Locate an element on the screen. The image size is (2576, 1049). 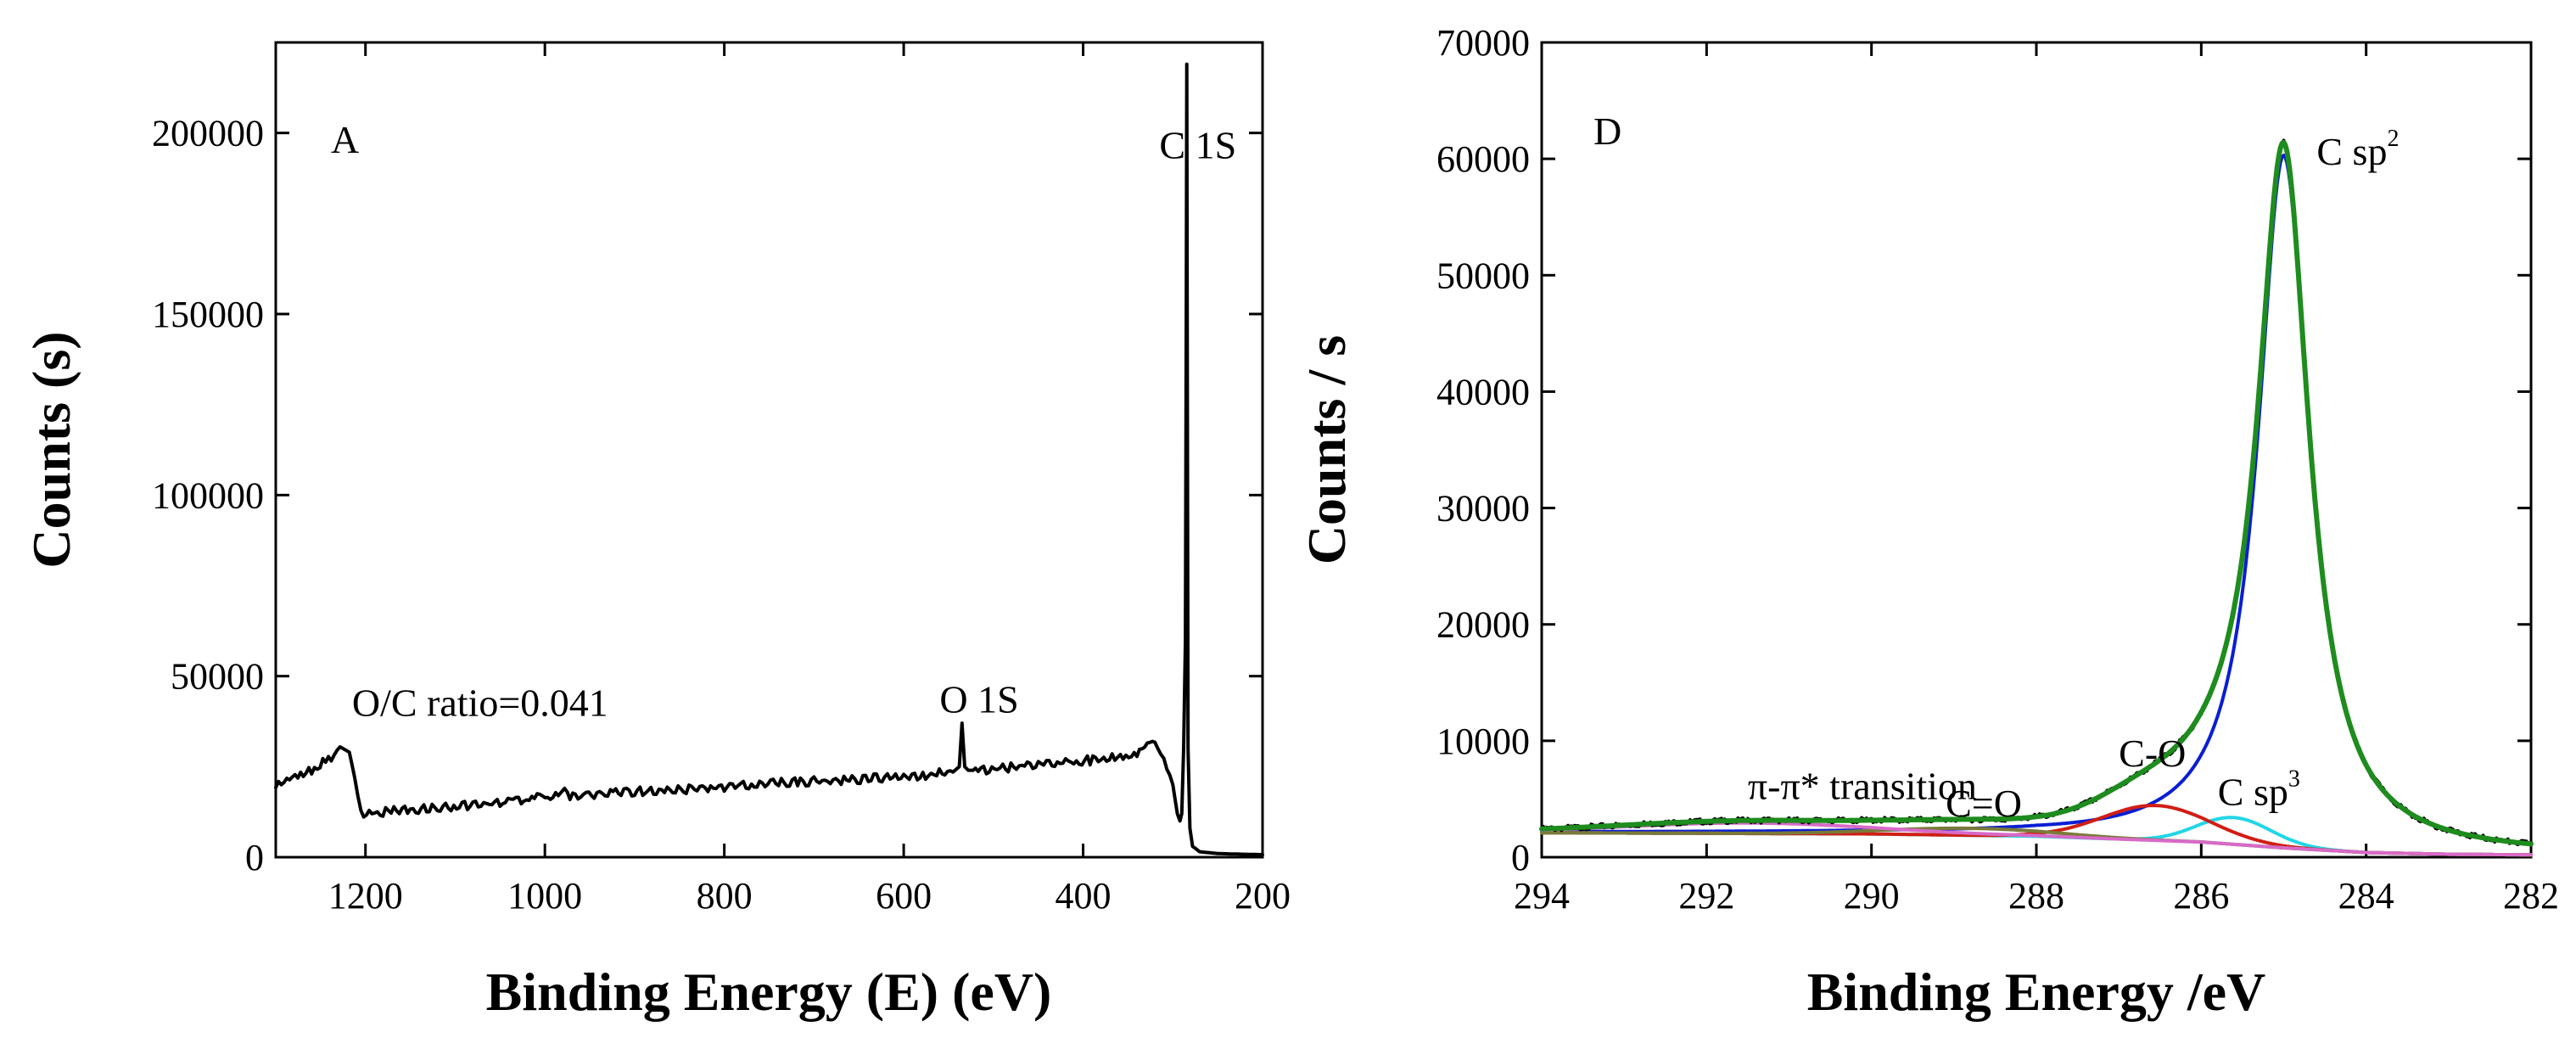
annotation-text: C 1S is located at coordinates (1197, 145).